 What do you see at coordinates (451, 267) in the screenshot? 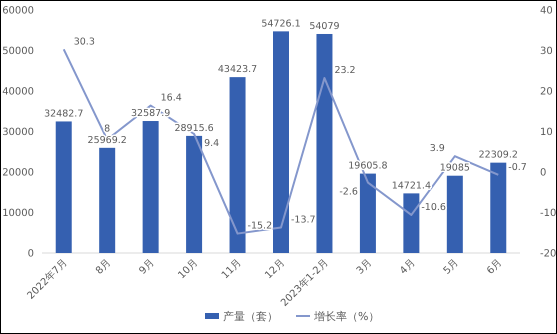
I see `x-tick-label: 5月` at bounding box center [451, 267].